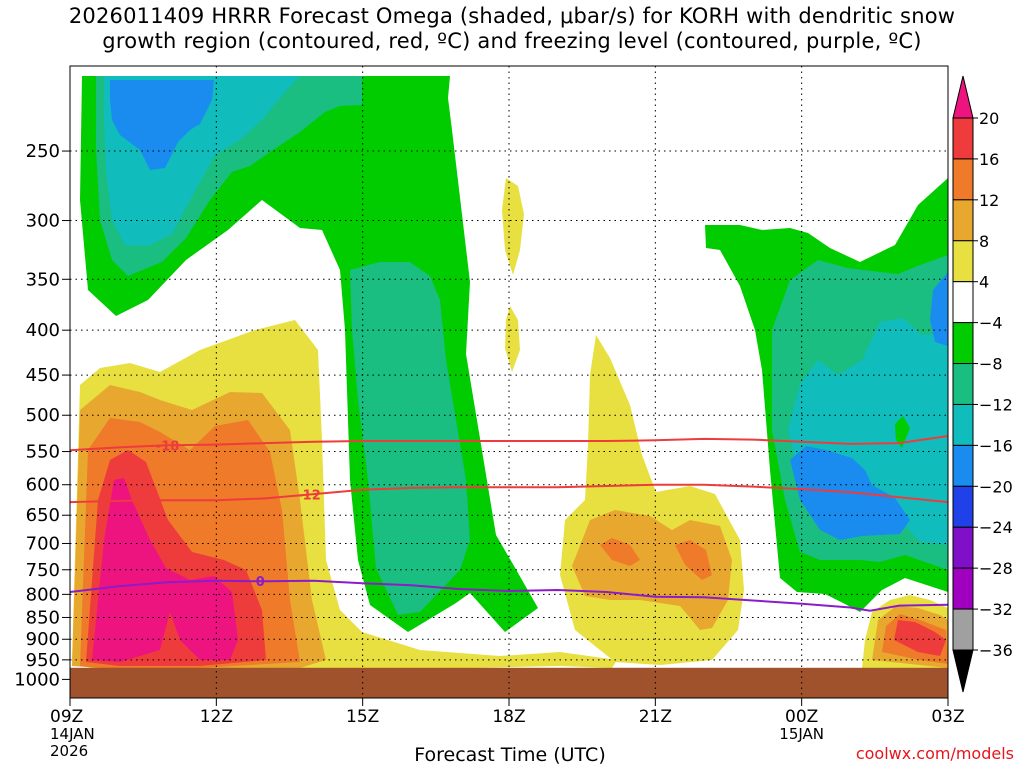 The height and width of the screenshot is (768, 1024). I want to click on x-tick-sublabel: 15JAN, so click(801, 734).